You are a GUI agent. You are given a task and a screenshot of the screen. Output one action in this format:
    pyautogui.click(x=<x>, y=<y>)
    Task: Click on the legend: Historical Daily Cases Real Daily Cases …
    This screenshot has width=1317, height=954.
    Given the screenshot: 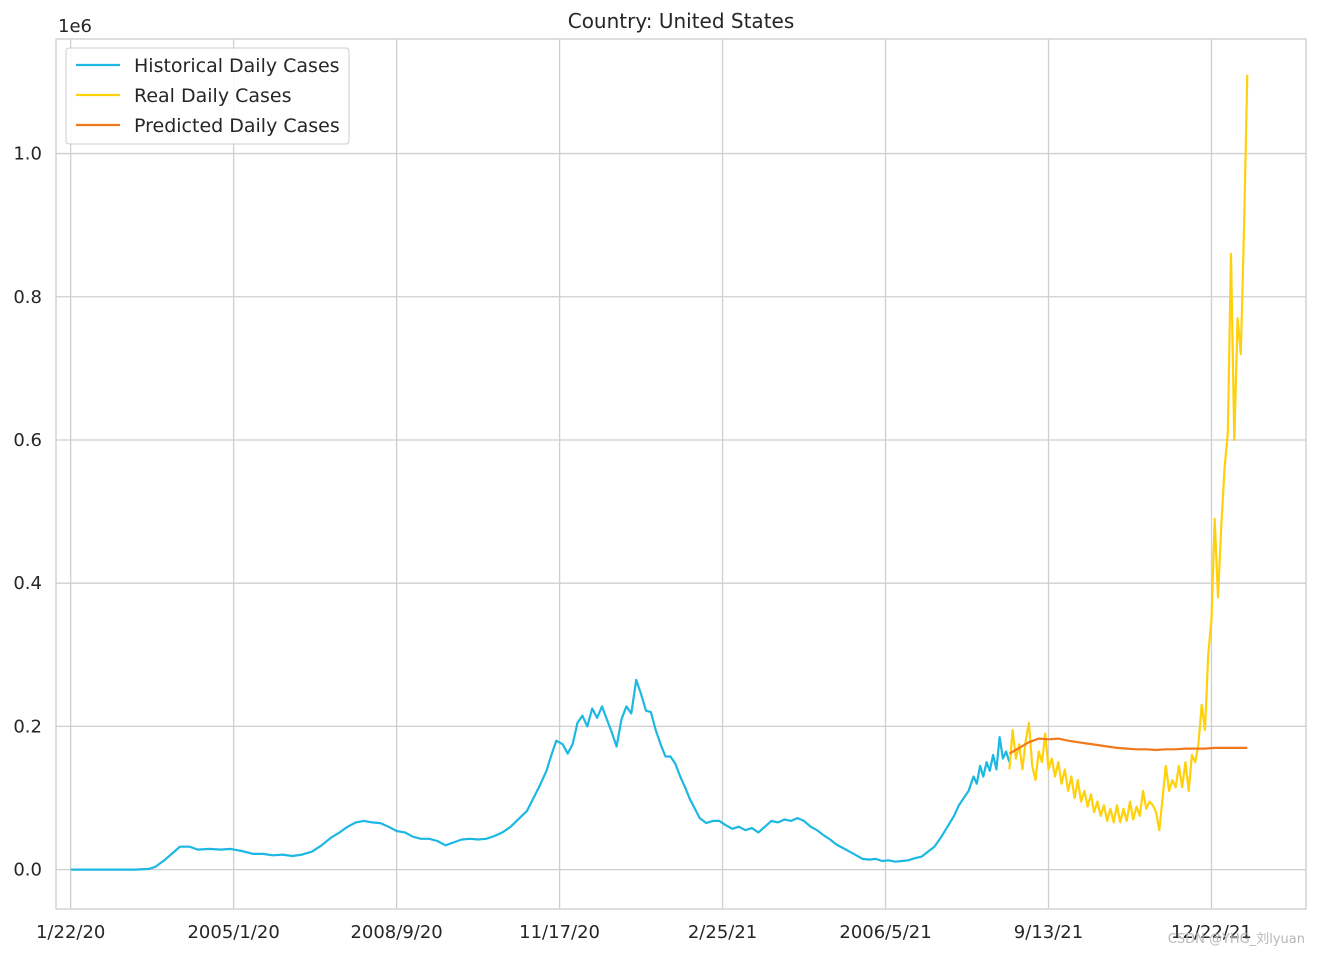 What is the action you would take?
    pyautogui.click(x=207, y=96)
    